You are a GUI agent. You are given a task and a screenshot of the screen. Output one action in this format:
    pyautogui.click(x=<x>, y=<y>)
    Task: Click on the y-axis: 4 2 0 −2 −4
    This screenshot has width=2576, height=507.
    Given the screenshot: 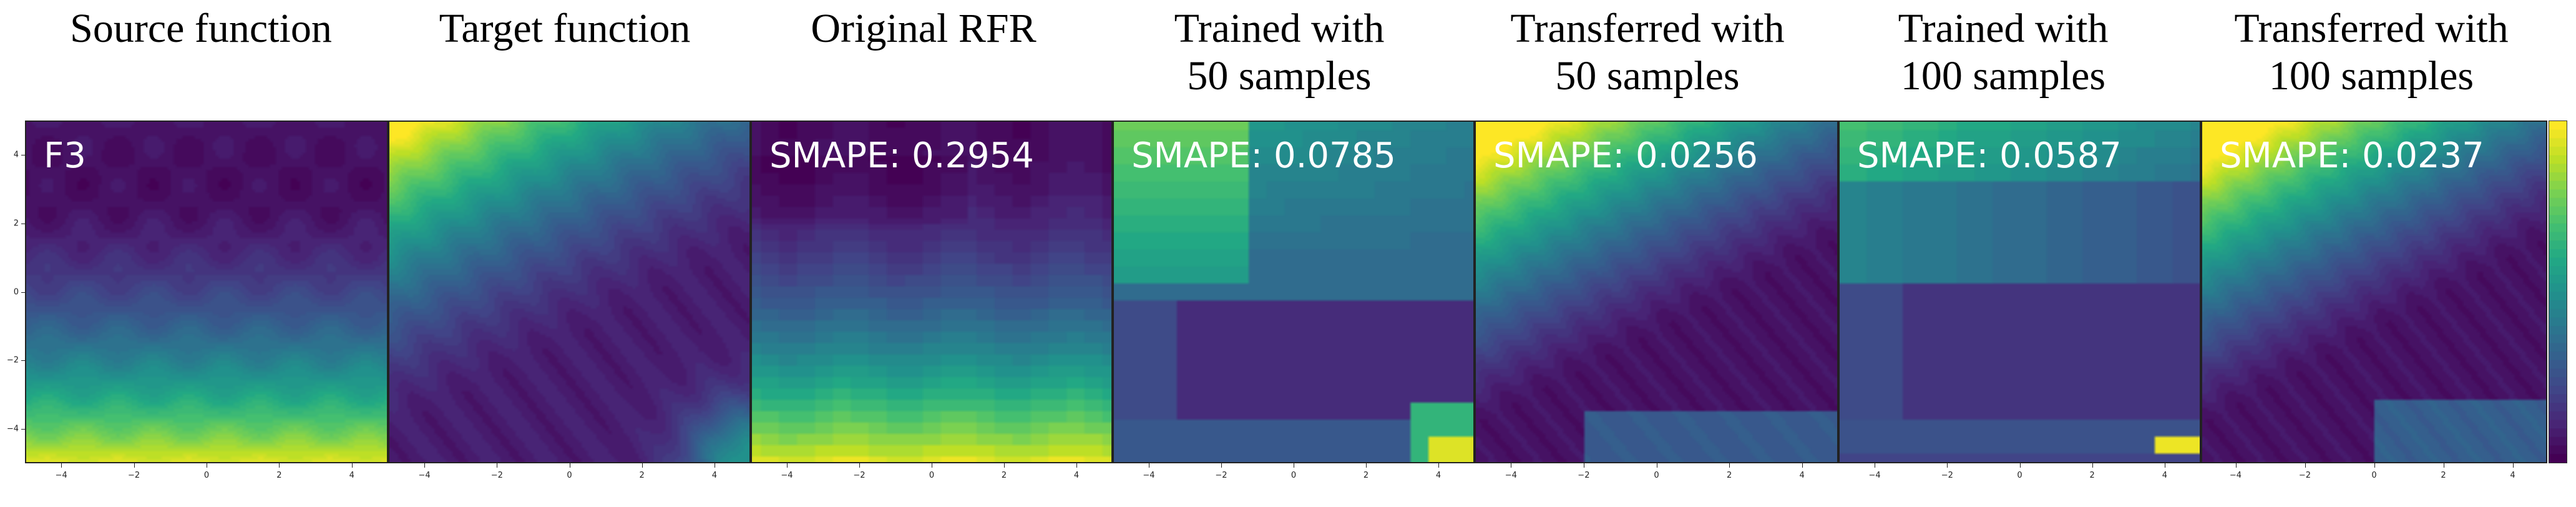 What is the action you would take?
    pyautogui.click(x=12, y=292)
    